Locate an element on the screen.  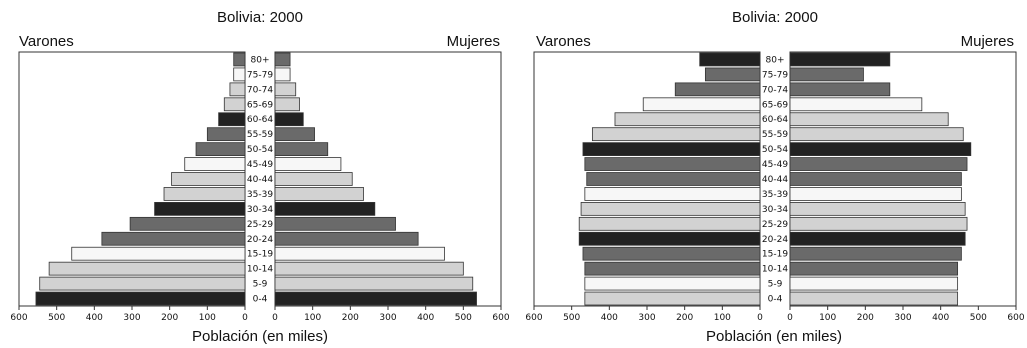
age-group-label: 65-69 is located at coordinates (260, 105).